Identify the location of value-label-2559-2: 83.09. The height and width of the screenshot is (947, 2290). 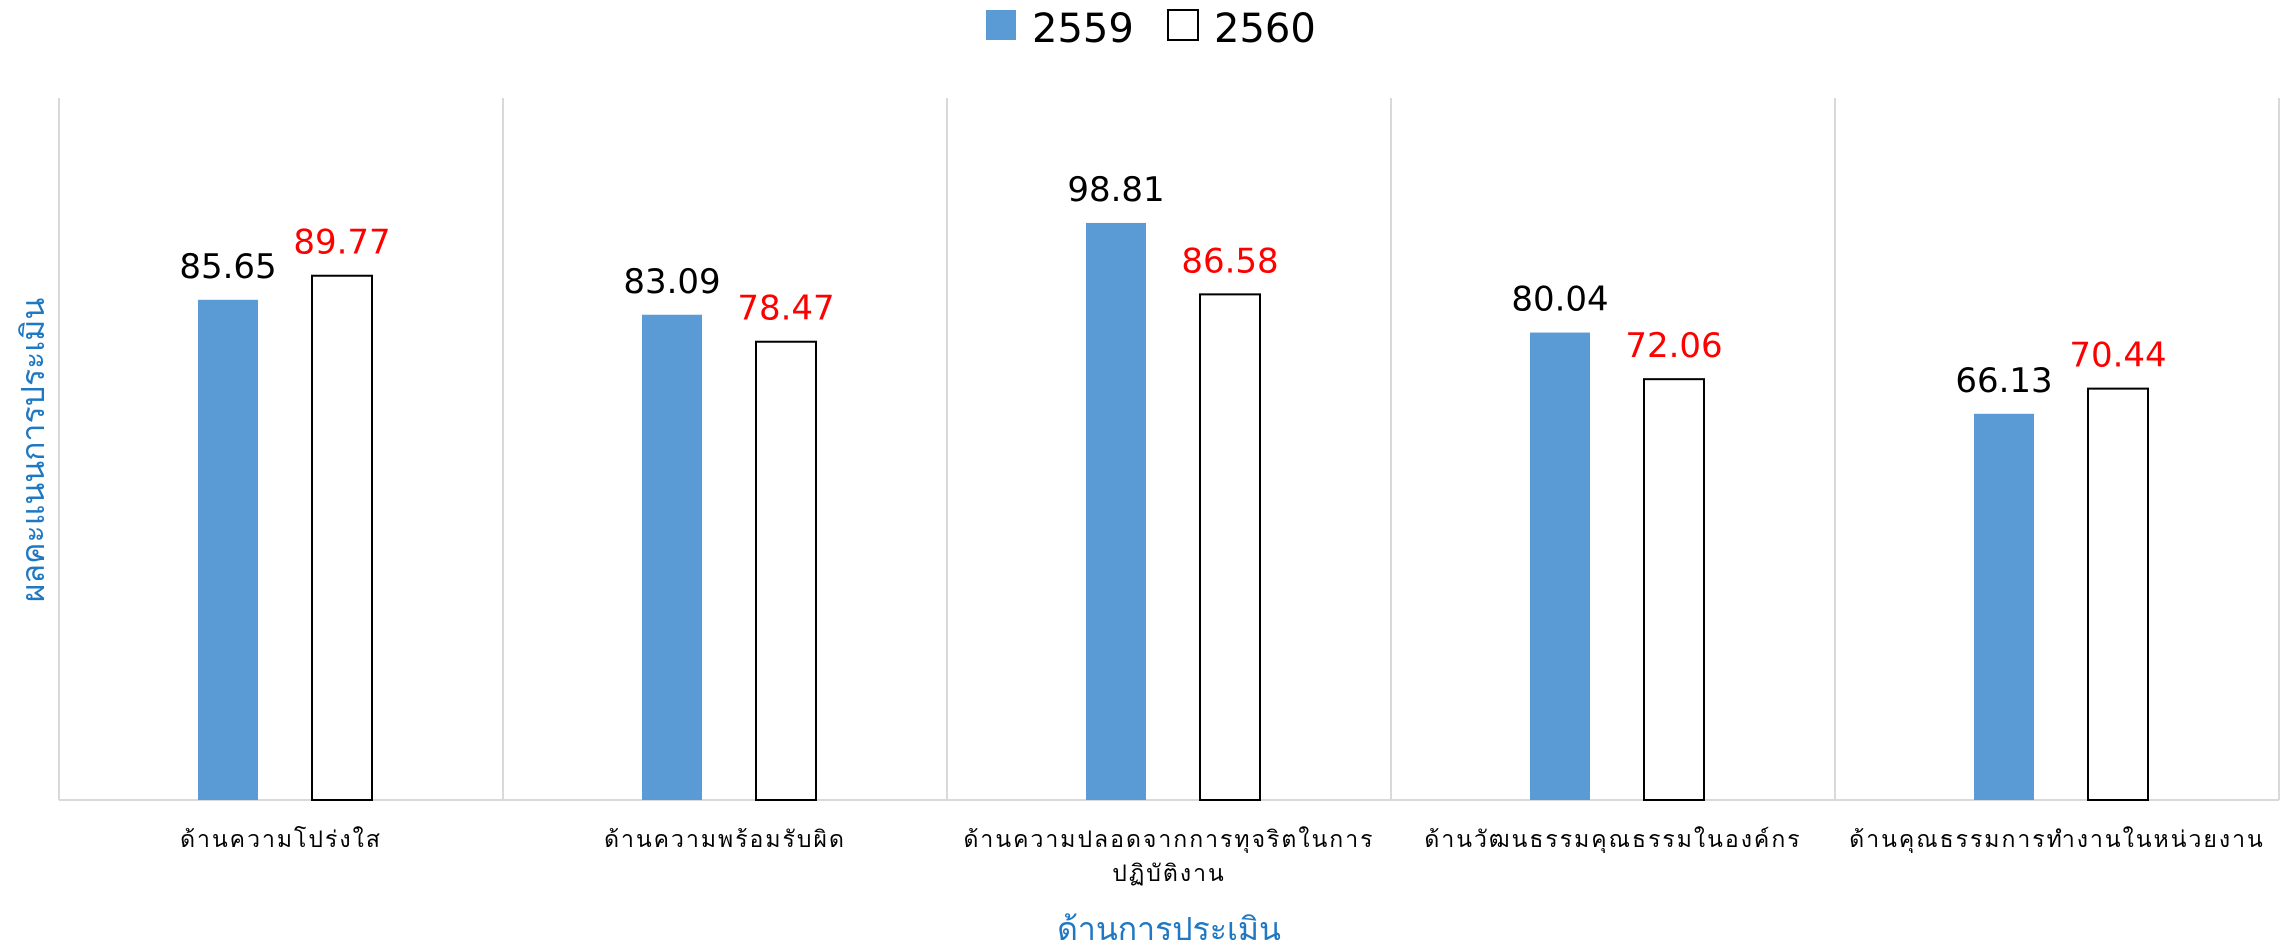
(671, 282).